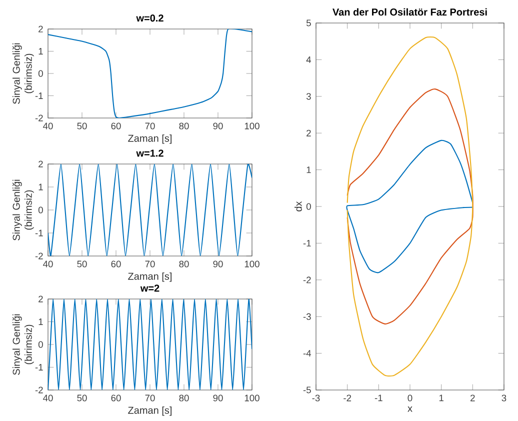 The image size is (518, 421). Describe the element at coordinates (150, 18) in the screenshot. I see `chart-title: w=0.2` at that location.